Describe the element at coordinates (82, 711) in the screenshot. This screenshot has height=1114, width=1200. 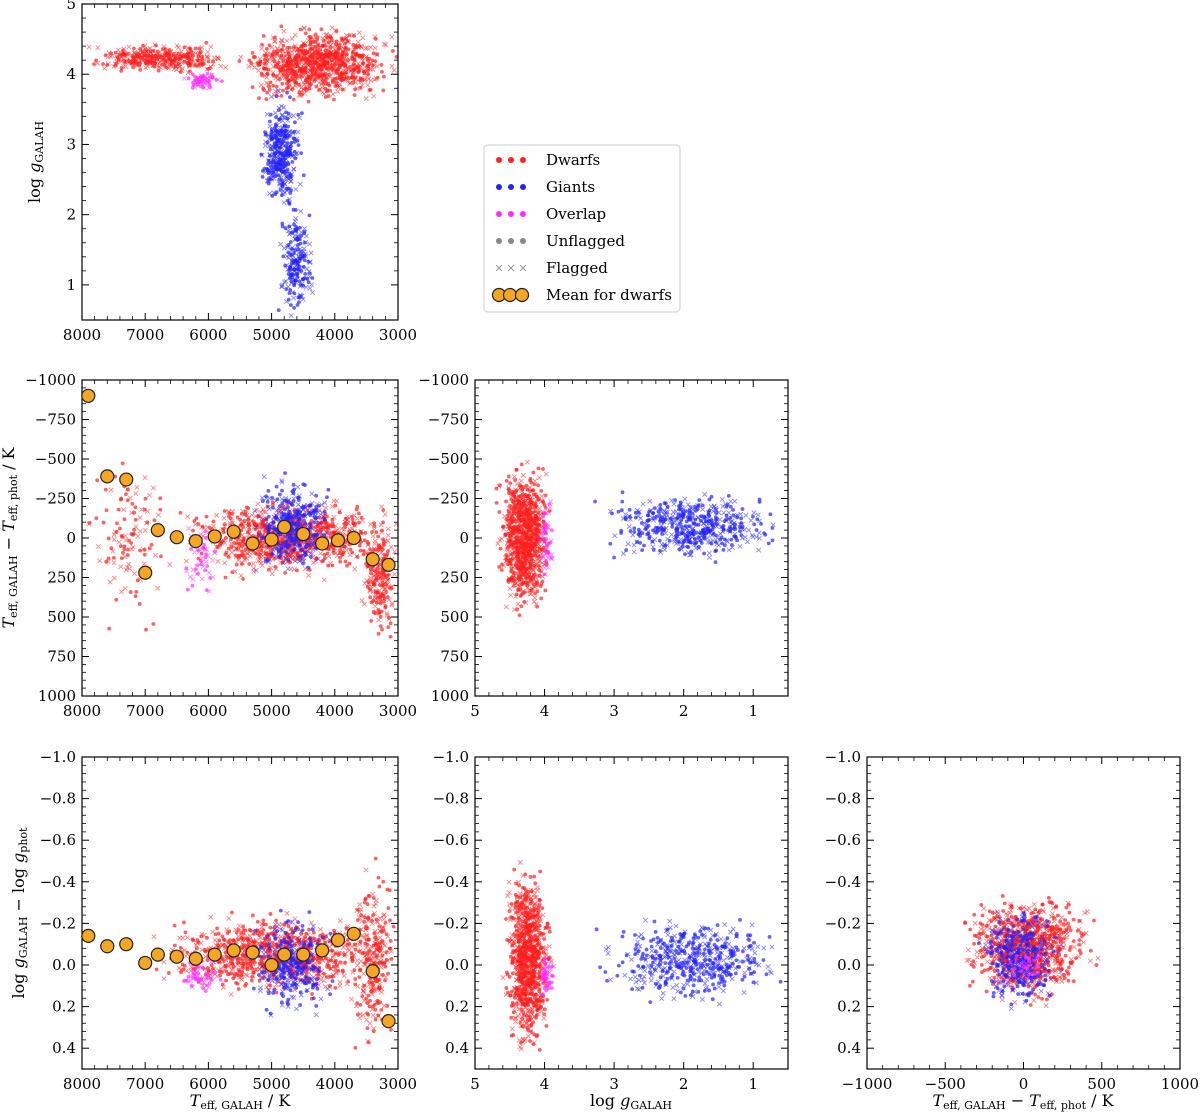
I see `x-tick-label: 8000` at that location.